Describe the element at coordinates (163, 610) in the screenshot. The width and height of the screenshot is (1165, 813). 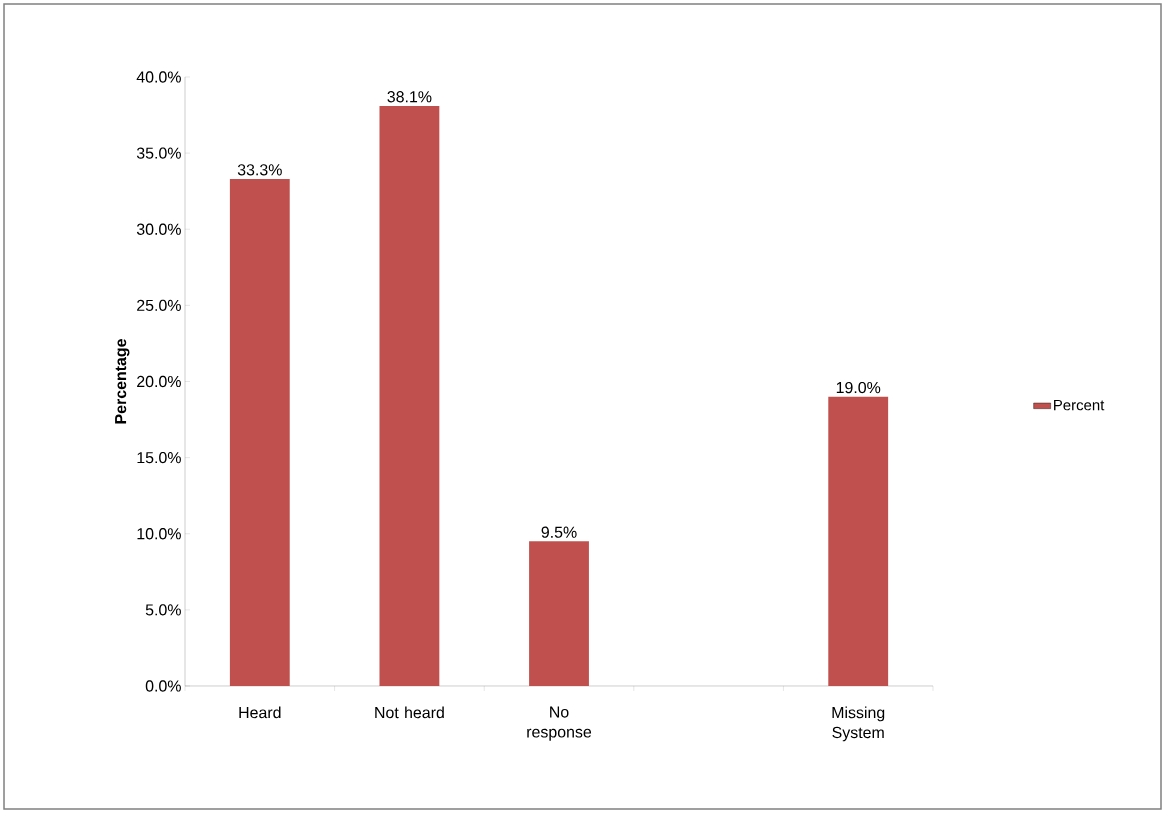
I see `y-tick-label: 5.0%` at that location.